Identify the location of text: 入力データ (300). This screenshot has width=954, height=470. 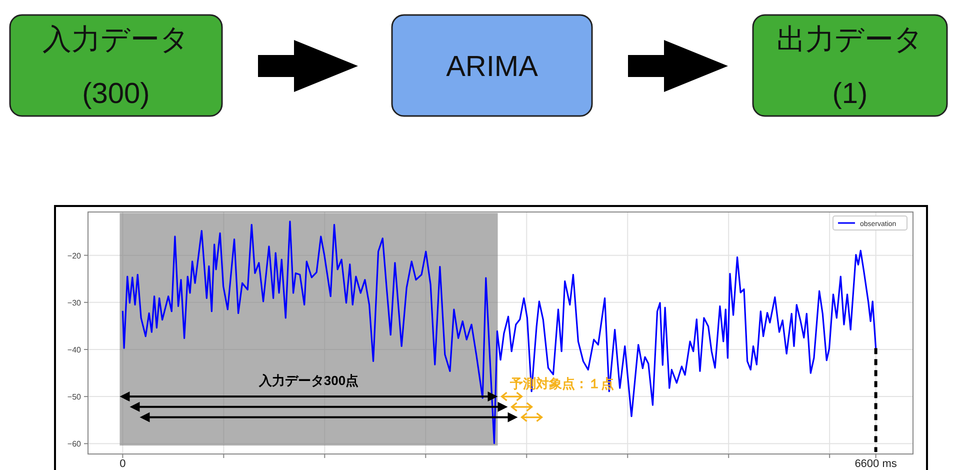
(116, 67).